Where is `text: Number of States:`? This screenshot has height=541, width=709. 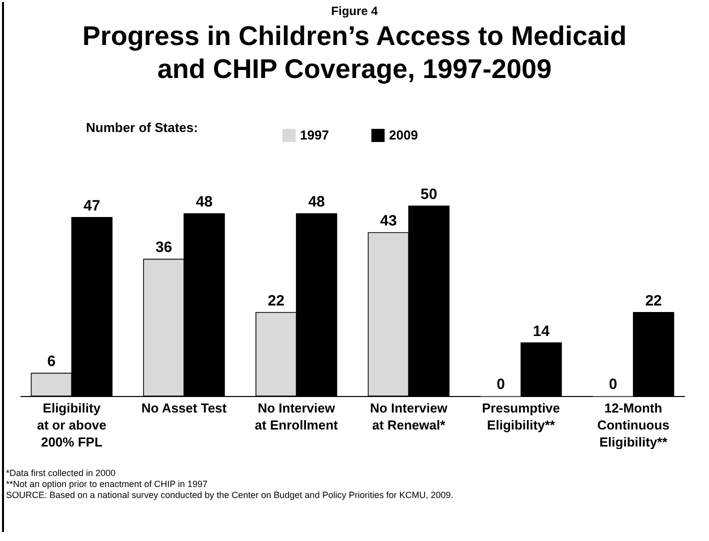 text: Number of States: is located at coordinates (142, 127).